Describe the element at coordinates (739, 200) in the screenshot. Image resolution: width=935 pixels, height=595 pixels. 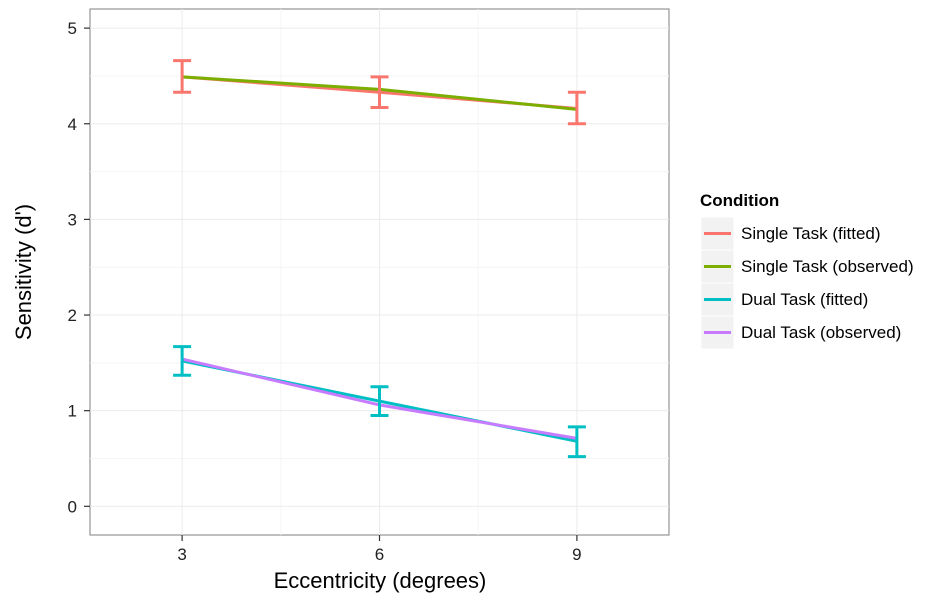
I see `legend-title: Condition` at that location.